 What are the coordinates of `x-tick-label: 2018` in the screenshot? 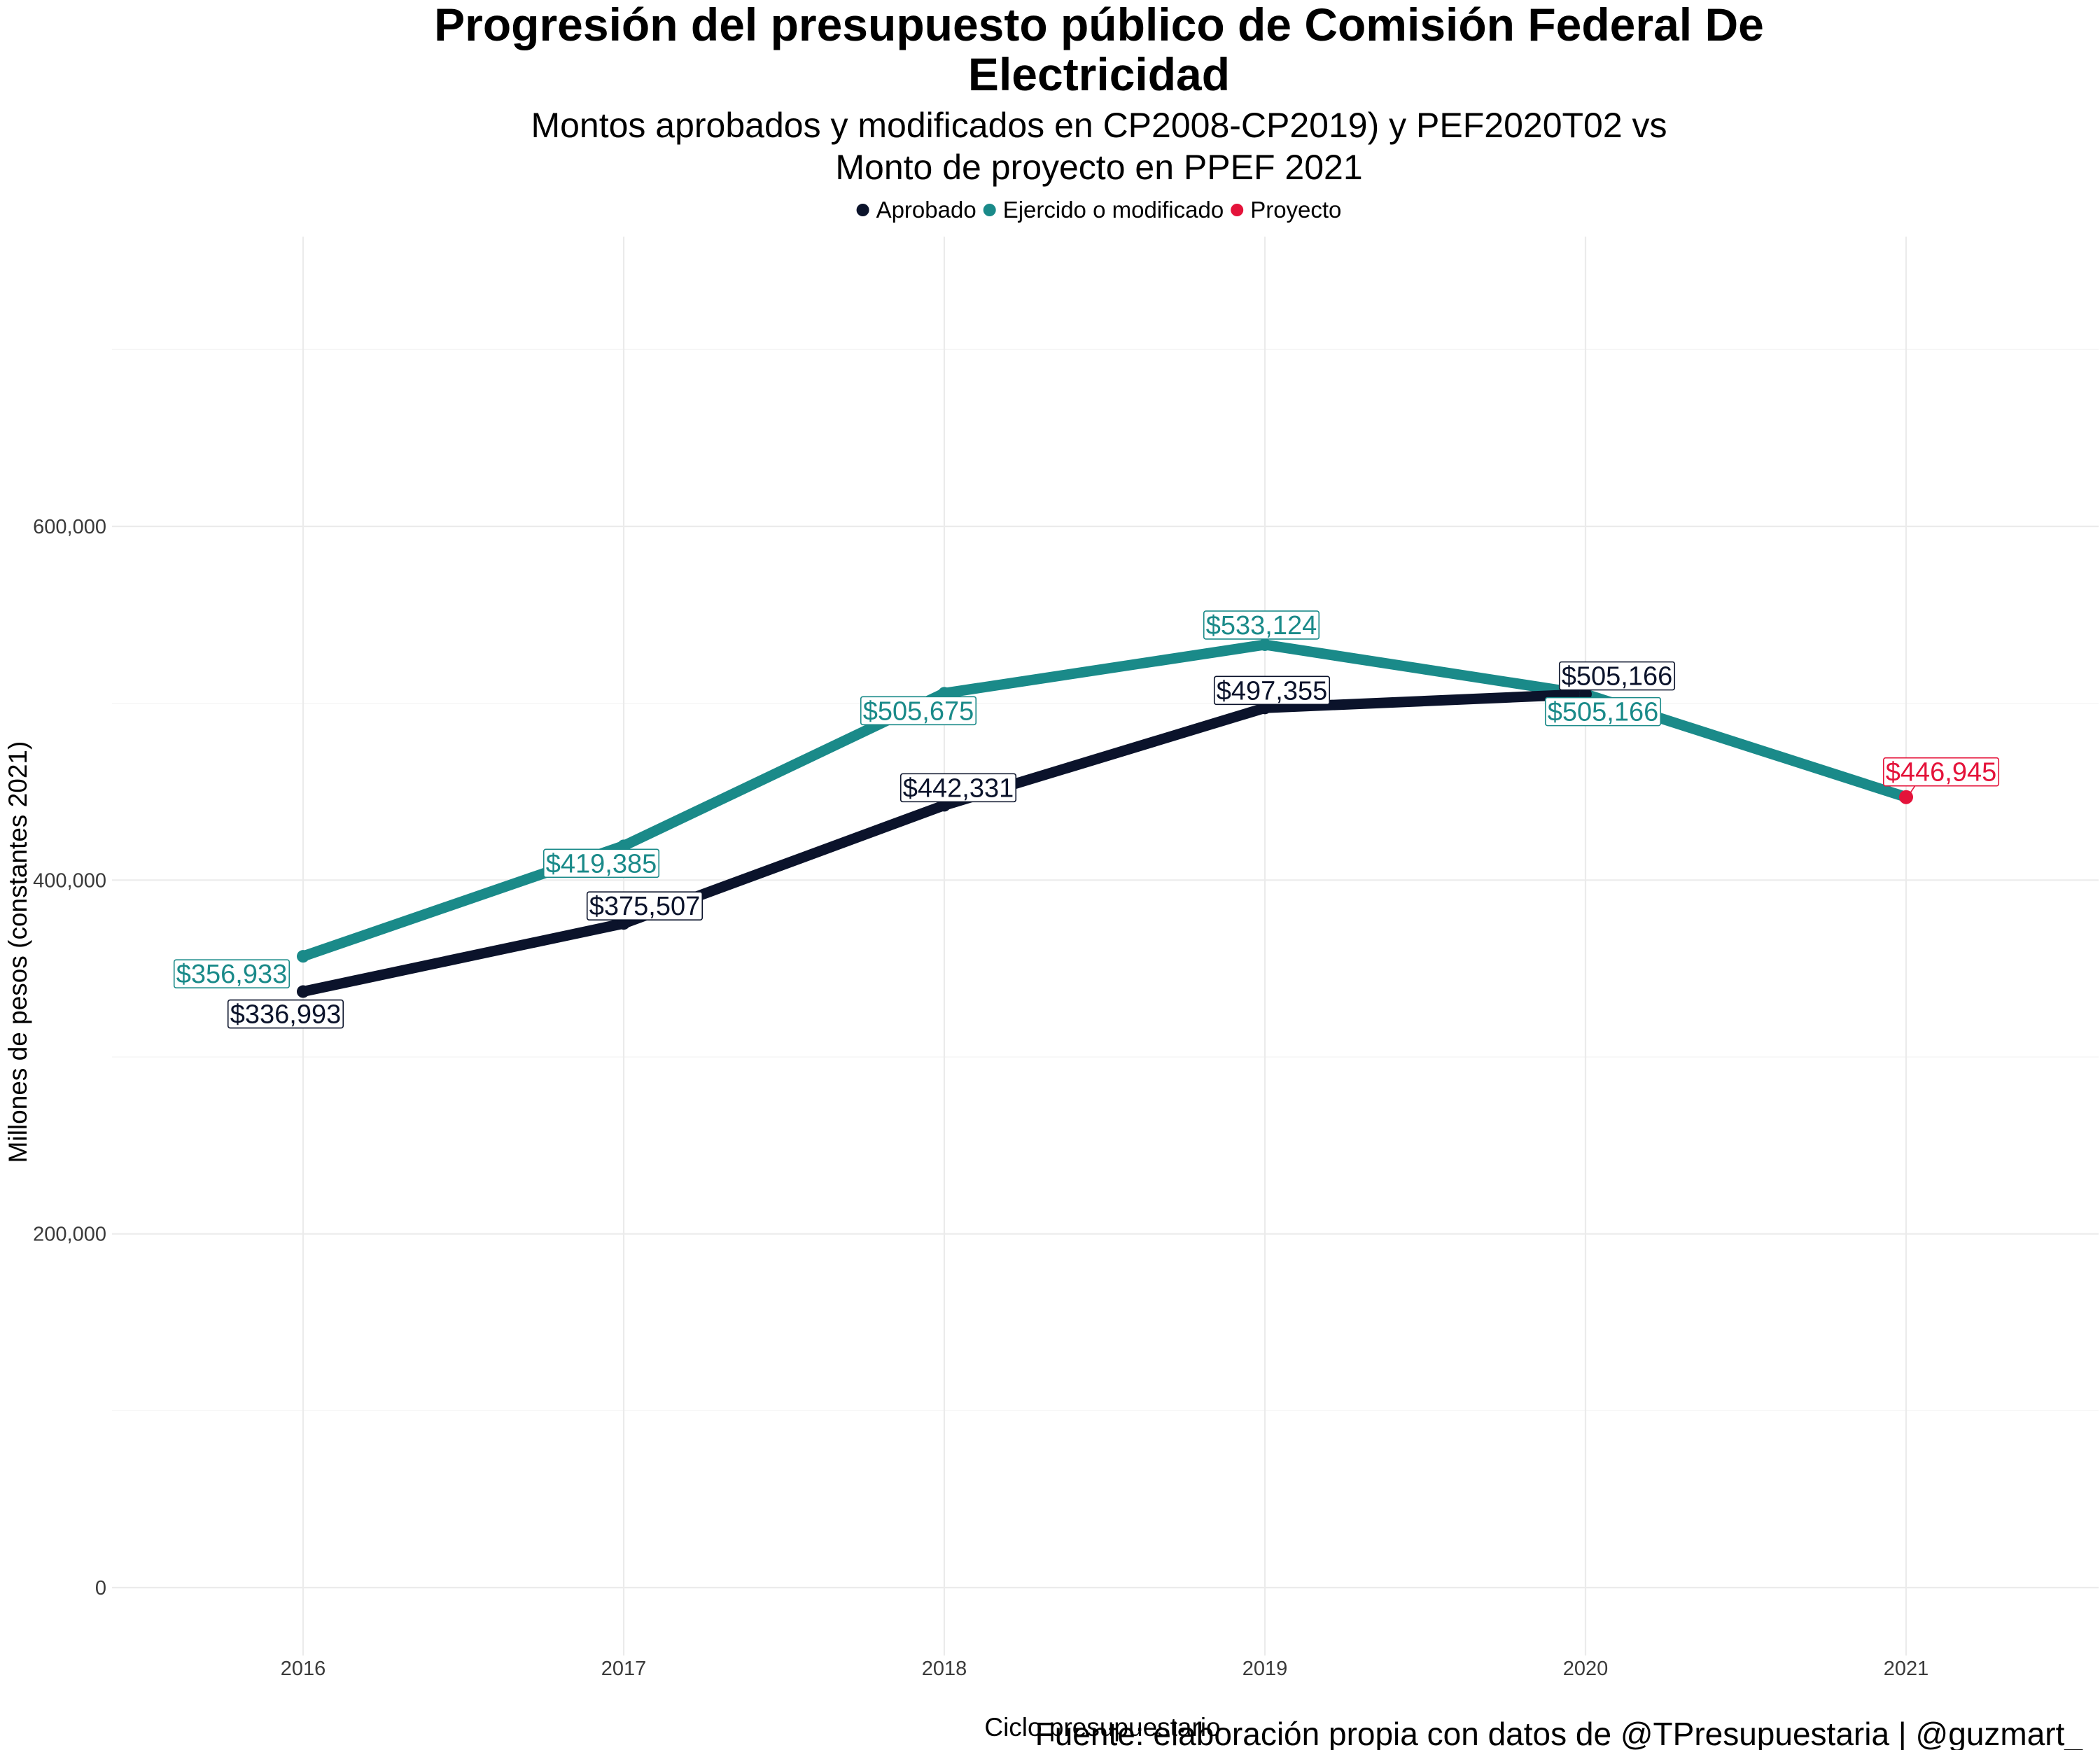 It's located at (944, 1669).